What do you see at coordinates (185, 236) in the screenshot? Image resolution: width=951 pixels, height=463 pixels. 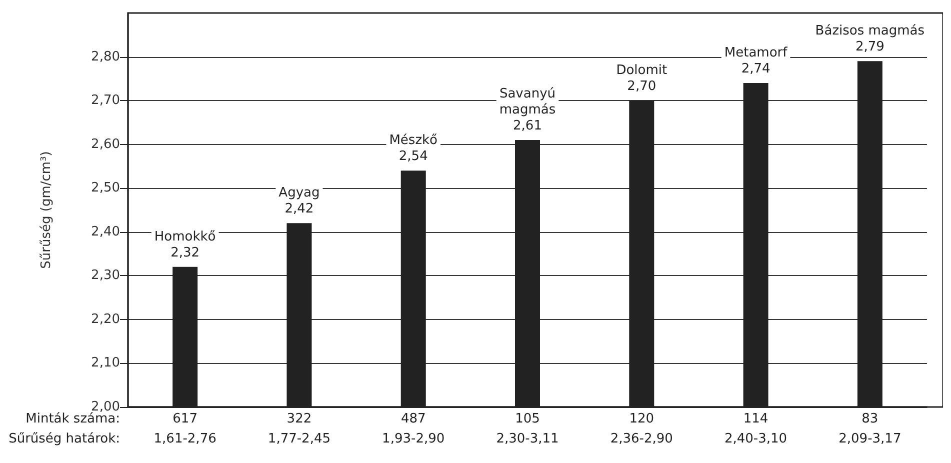 I see `x-tick-label: Homokkő` at bounding box center [185, 236].